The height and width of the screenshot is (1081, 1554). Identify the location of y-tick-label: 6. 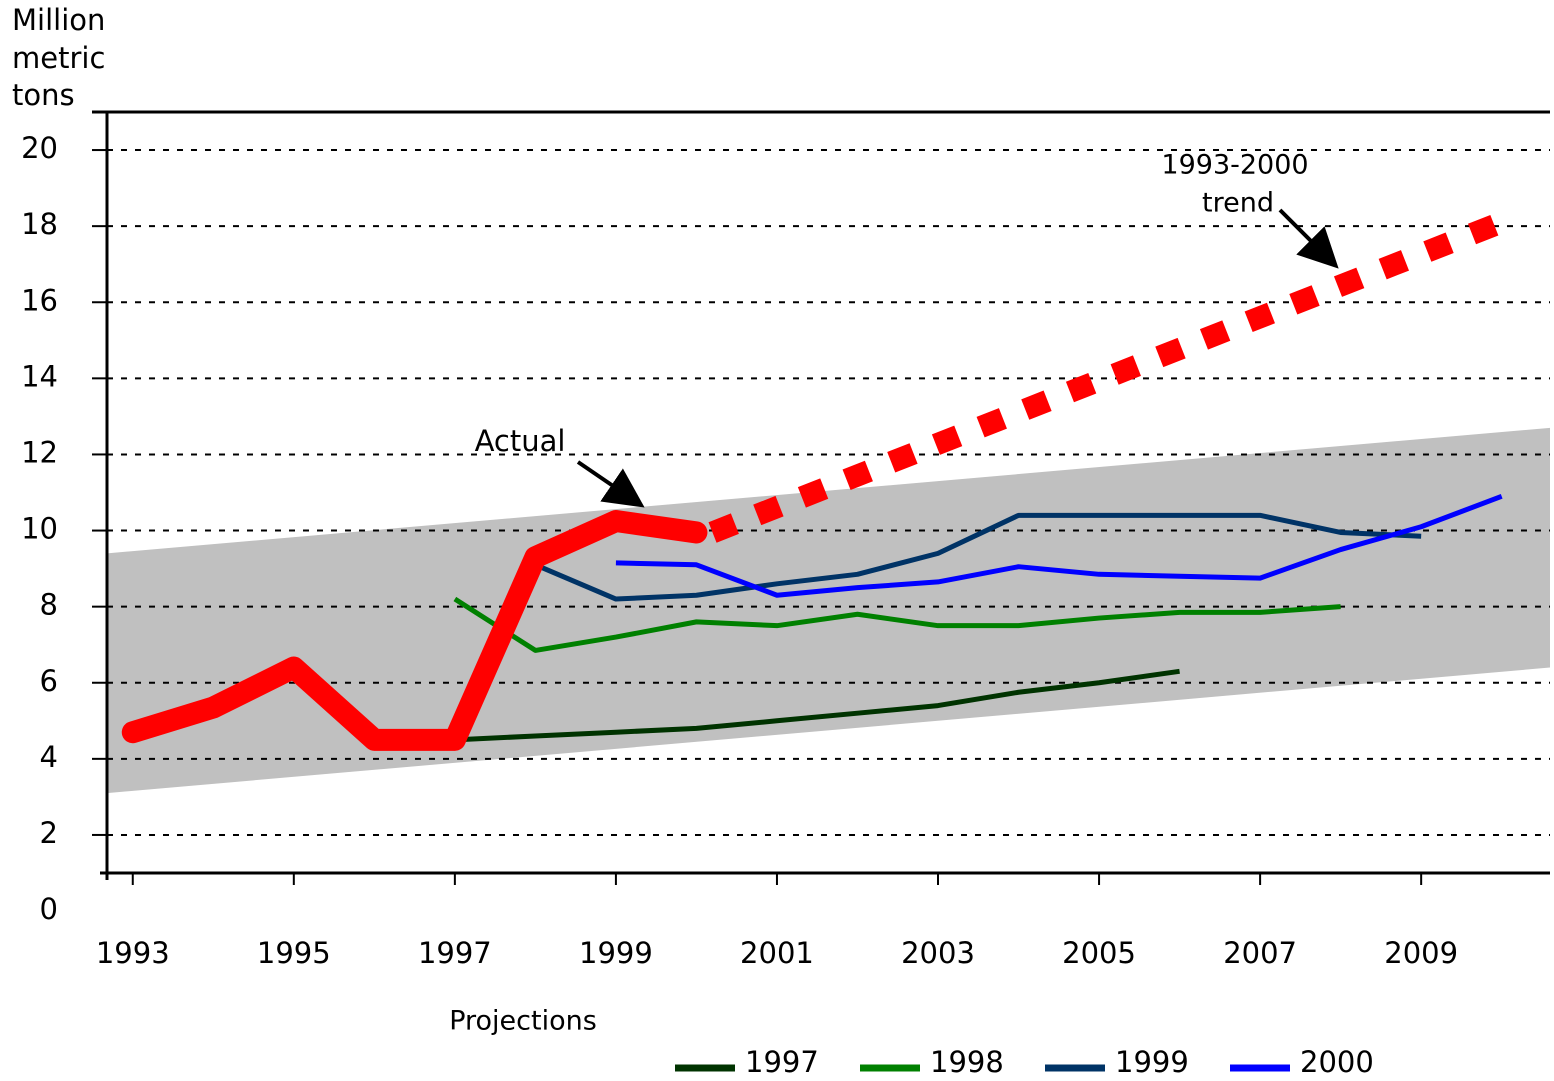
(49, 681).